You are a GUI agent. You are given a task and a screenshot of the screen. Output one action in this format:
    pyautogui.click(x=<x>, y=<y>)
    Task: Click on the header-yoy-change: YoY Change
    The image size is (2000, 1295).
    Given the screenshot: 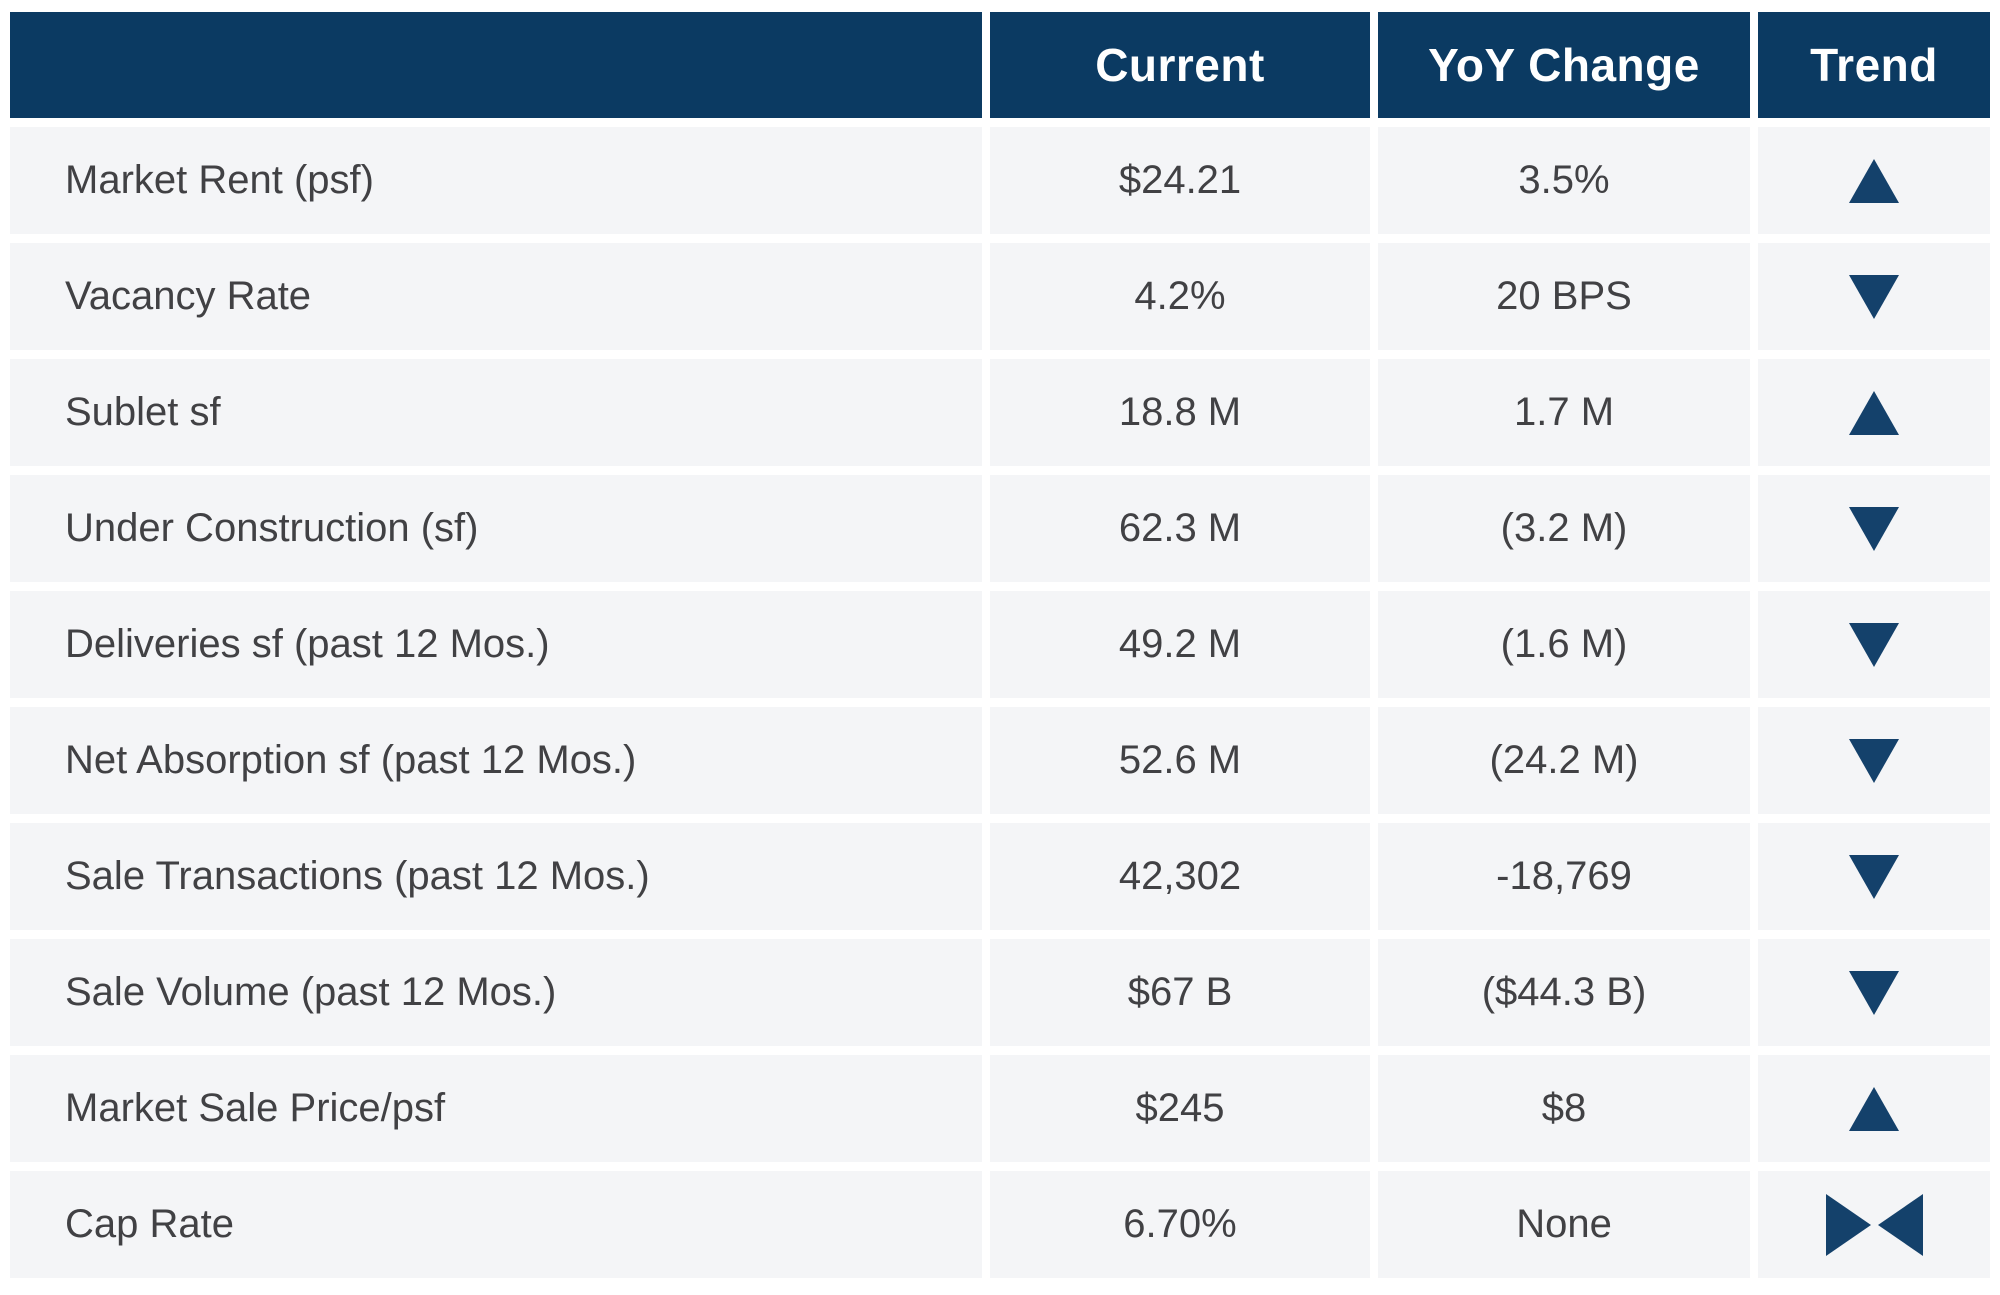 What is the action you would take?
    pyautogui.click(x=1564, y=65)
    